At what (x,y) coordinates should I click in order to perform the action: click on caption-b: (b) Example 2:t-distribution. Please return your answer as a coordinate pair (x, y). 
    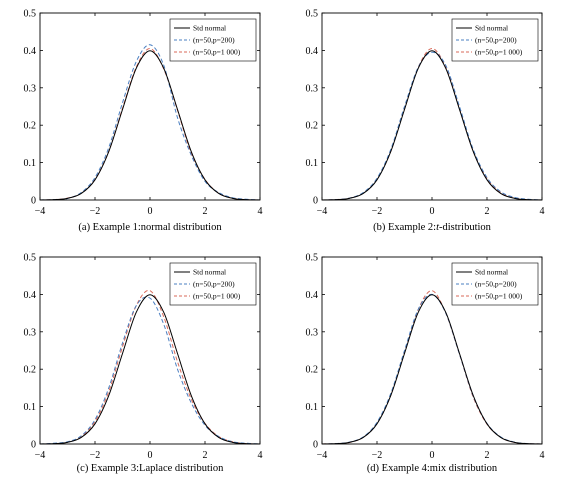
    Looking at the image, I should click on (432, 227).